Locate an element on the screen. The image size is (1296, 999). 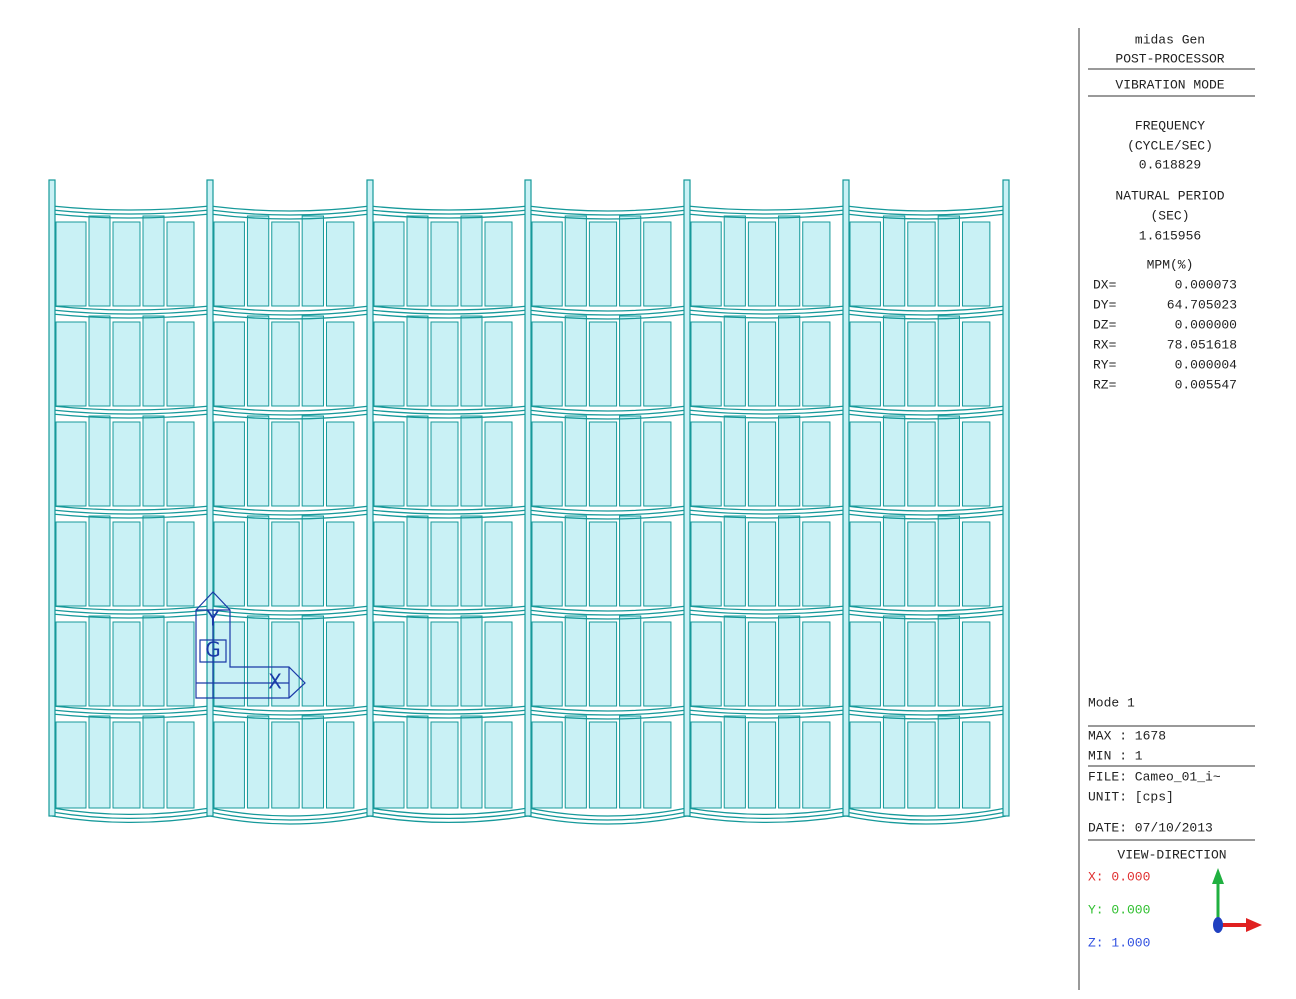
view-x: X: 0.000 is located at coordinates (1119, 876).